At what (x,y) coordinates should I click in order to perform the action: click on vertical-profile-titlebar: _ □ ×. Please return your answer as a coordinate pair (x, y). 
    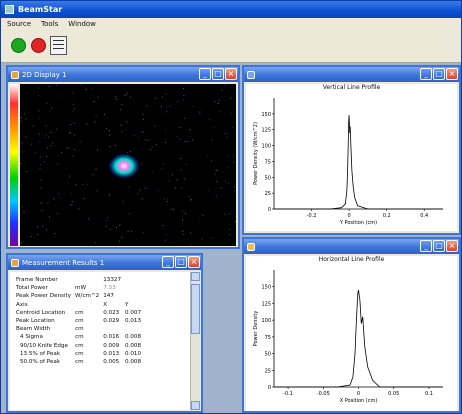
    Looking at the image, I should click on (351, 74).